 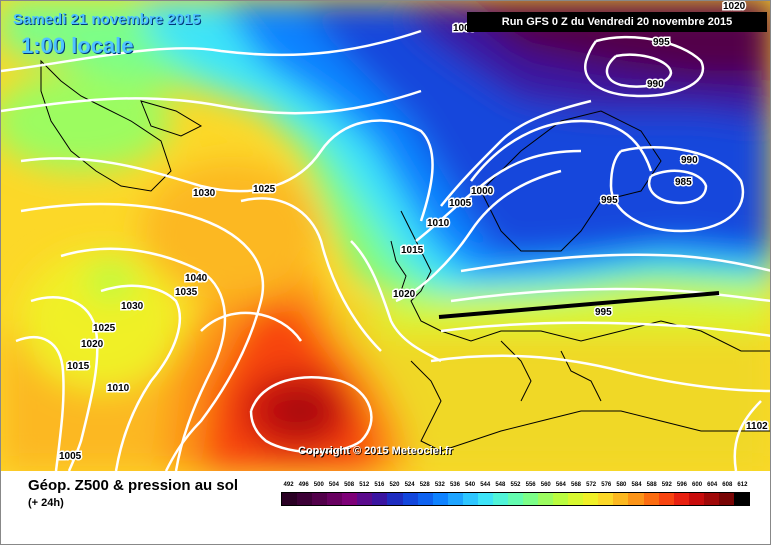 I want to click on scale-label: 556, so click(x=530, y=485).